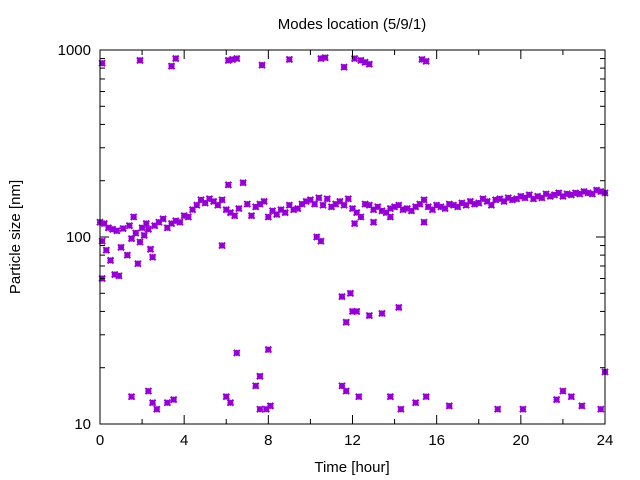 This screenshot has width=640, height=480. Describe the element at coordinates (184, 440) in the screenshot. I see `x-tick-label: 4` at that location.